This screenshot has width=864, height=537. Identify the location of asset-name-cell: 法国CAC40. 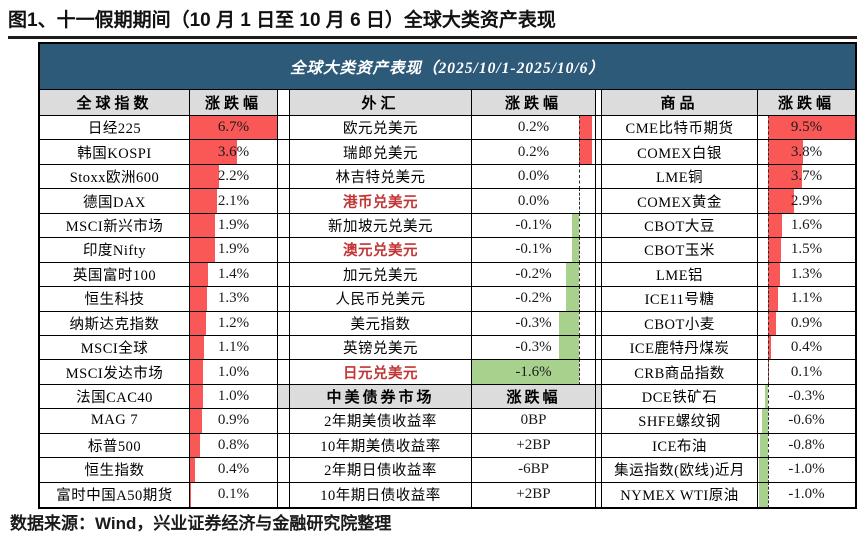
(115, 397).